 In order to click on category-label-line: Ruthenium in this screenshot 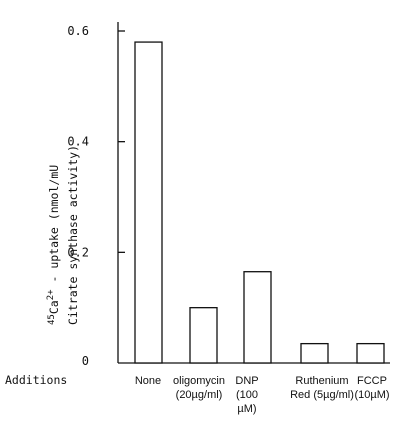, I will do `click(321, 381)`.